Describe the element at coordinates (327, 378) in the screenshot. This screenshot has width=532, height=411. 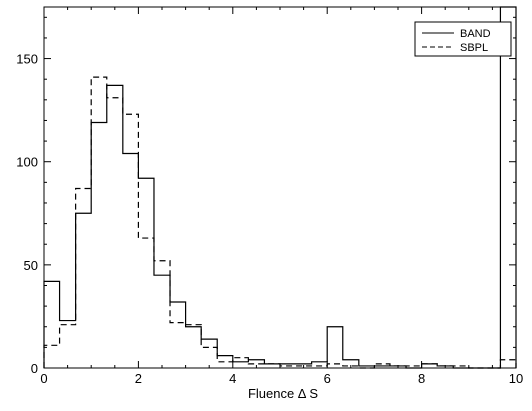
I see `x-tick-label: 6` at that location.